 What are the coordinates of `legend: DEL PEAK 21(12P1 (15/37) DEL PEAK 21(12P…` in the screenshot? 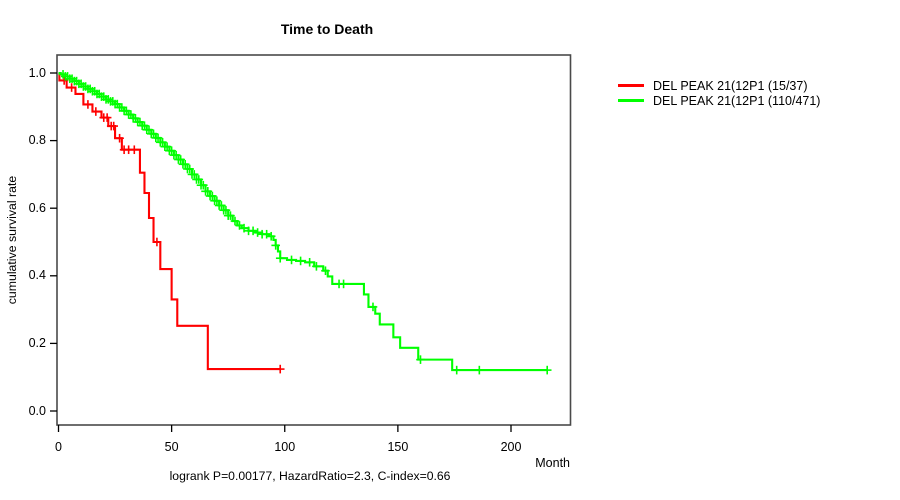 It's located at (719, 93).